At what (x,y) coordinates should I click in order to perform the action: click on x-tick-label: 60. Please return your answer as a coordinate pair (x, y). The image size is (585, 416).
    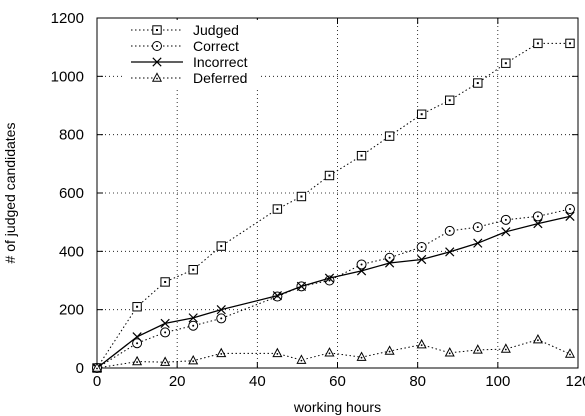
    Looking at the image, I should click on (337, 381).